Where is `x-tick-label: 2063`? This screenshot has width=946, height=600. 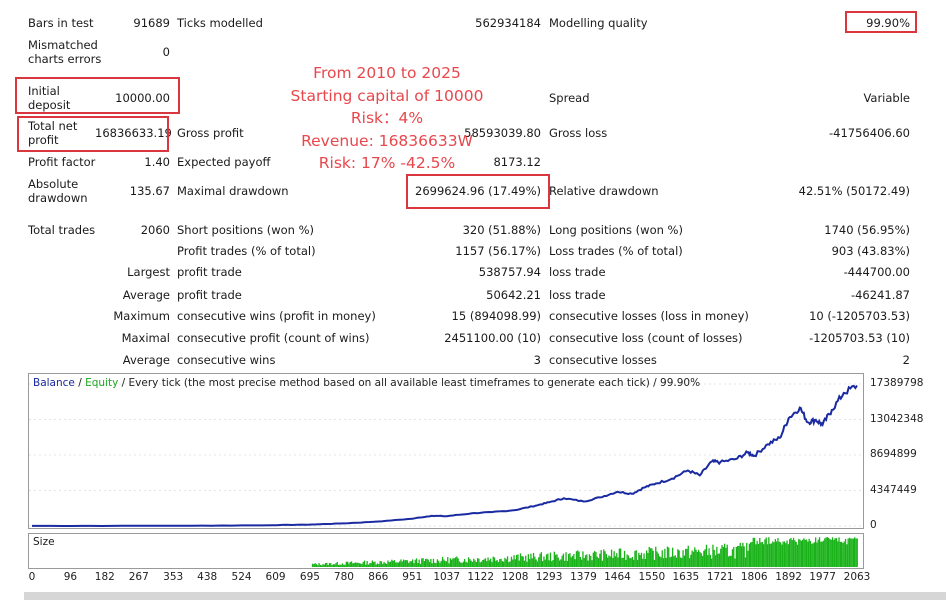
x-tick-label: 2063 is located at coordinates (857, 577).